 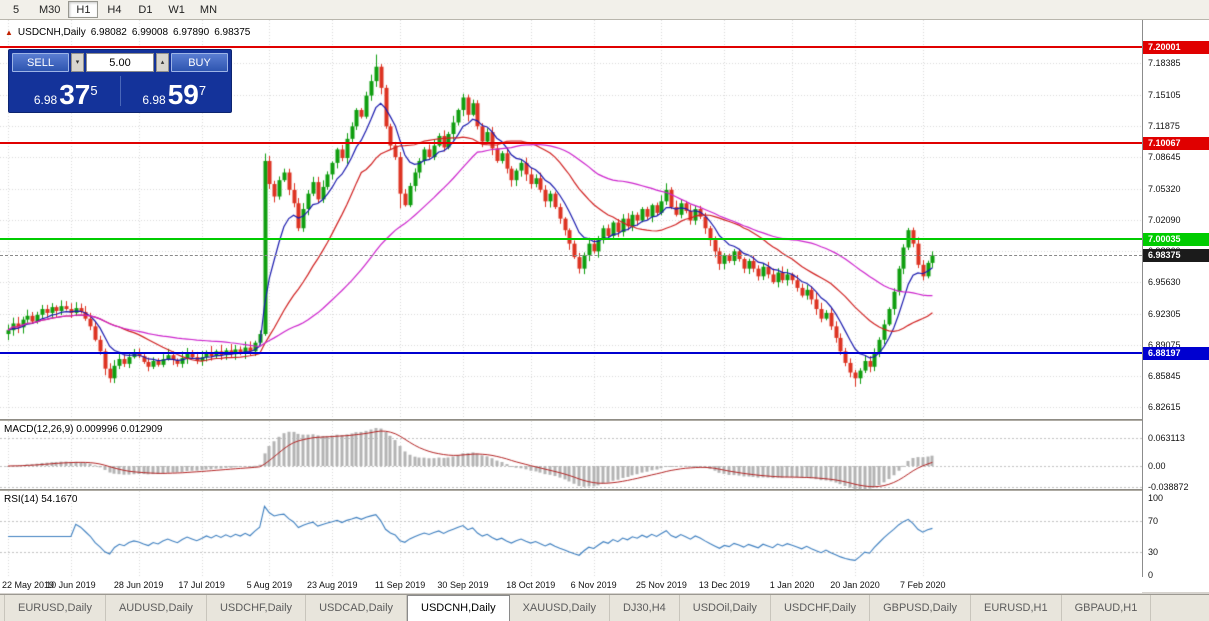 I want to click on bid-price-display: 6.98 37 5, so click(x=66, y=91).